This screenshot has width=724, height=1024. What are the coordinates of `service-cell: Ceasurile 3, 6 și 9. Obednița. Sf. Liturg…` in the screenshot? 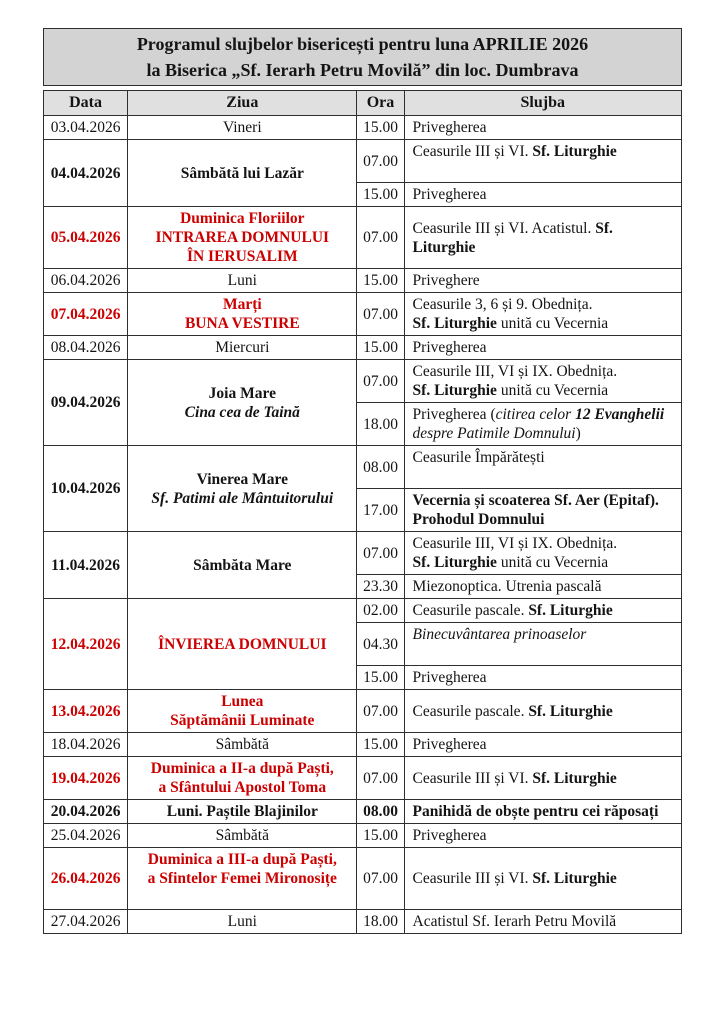 It's located at (543, 314).